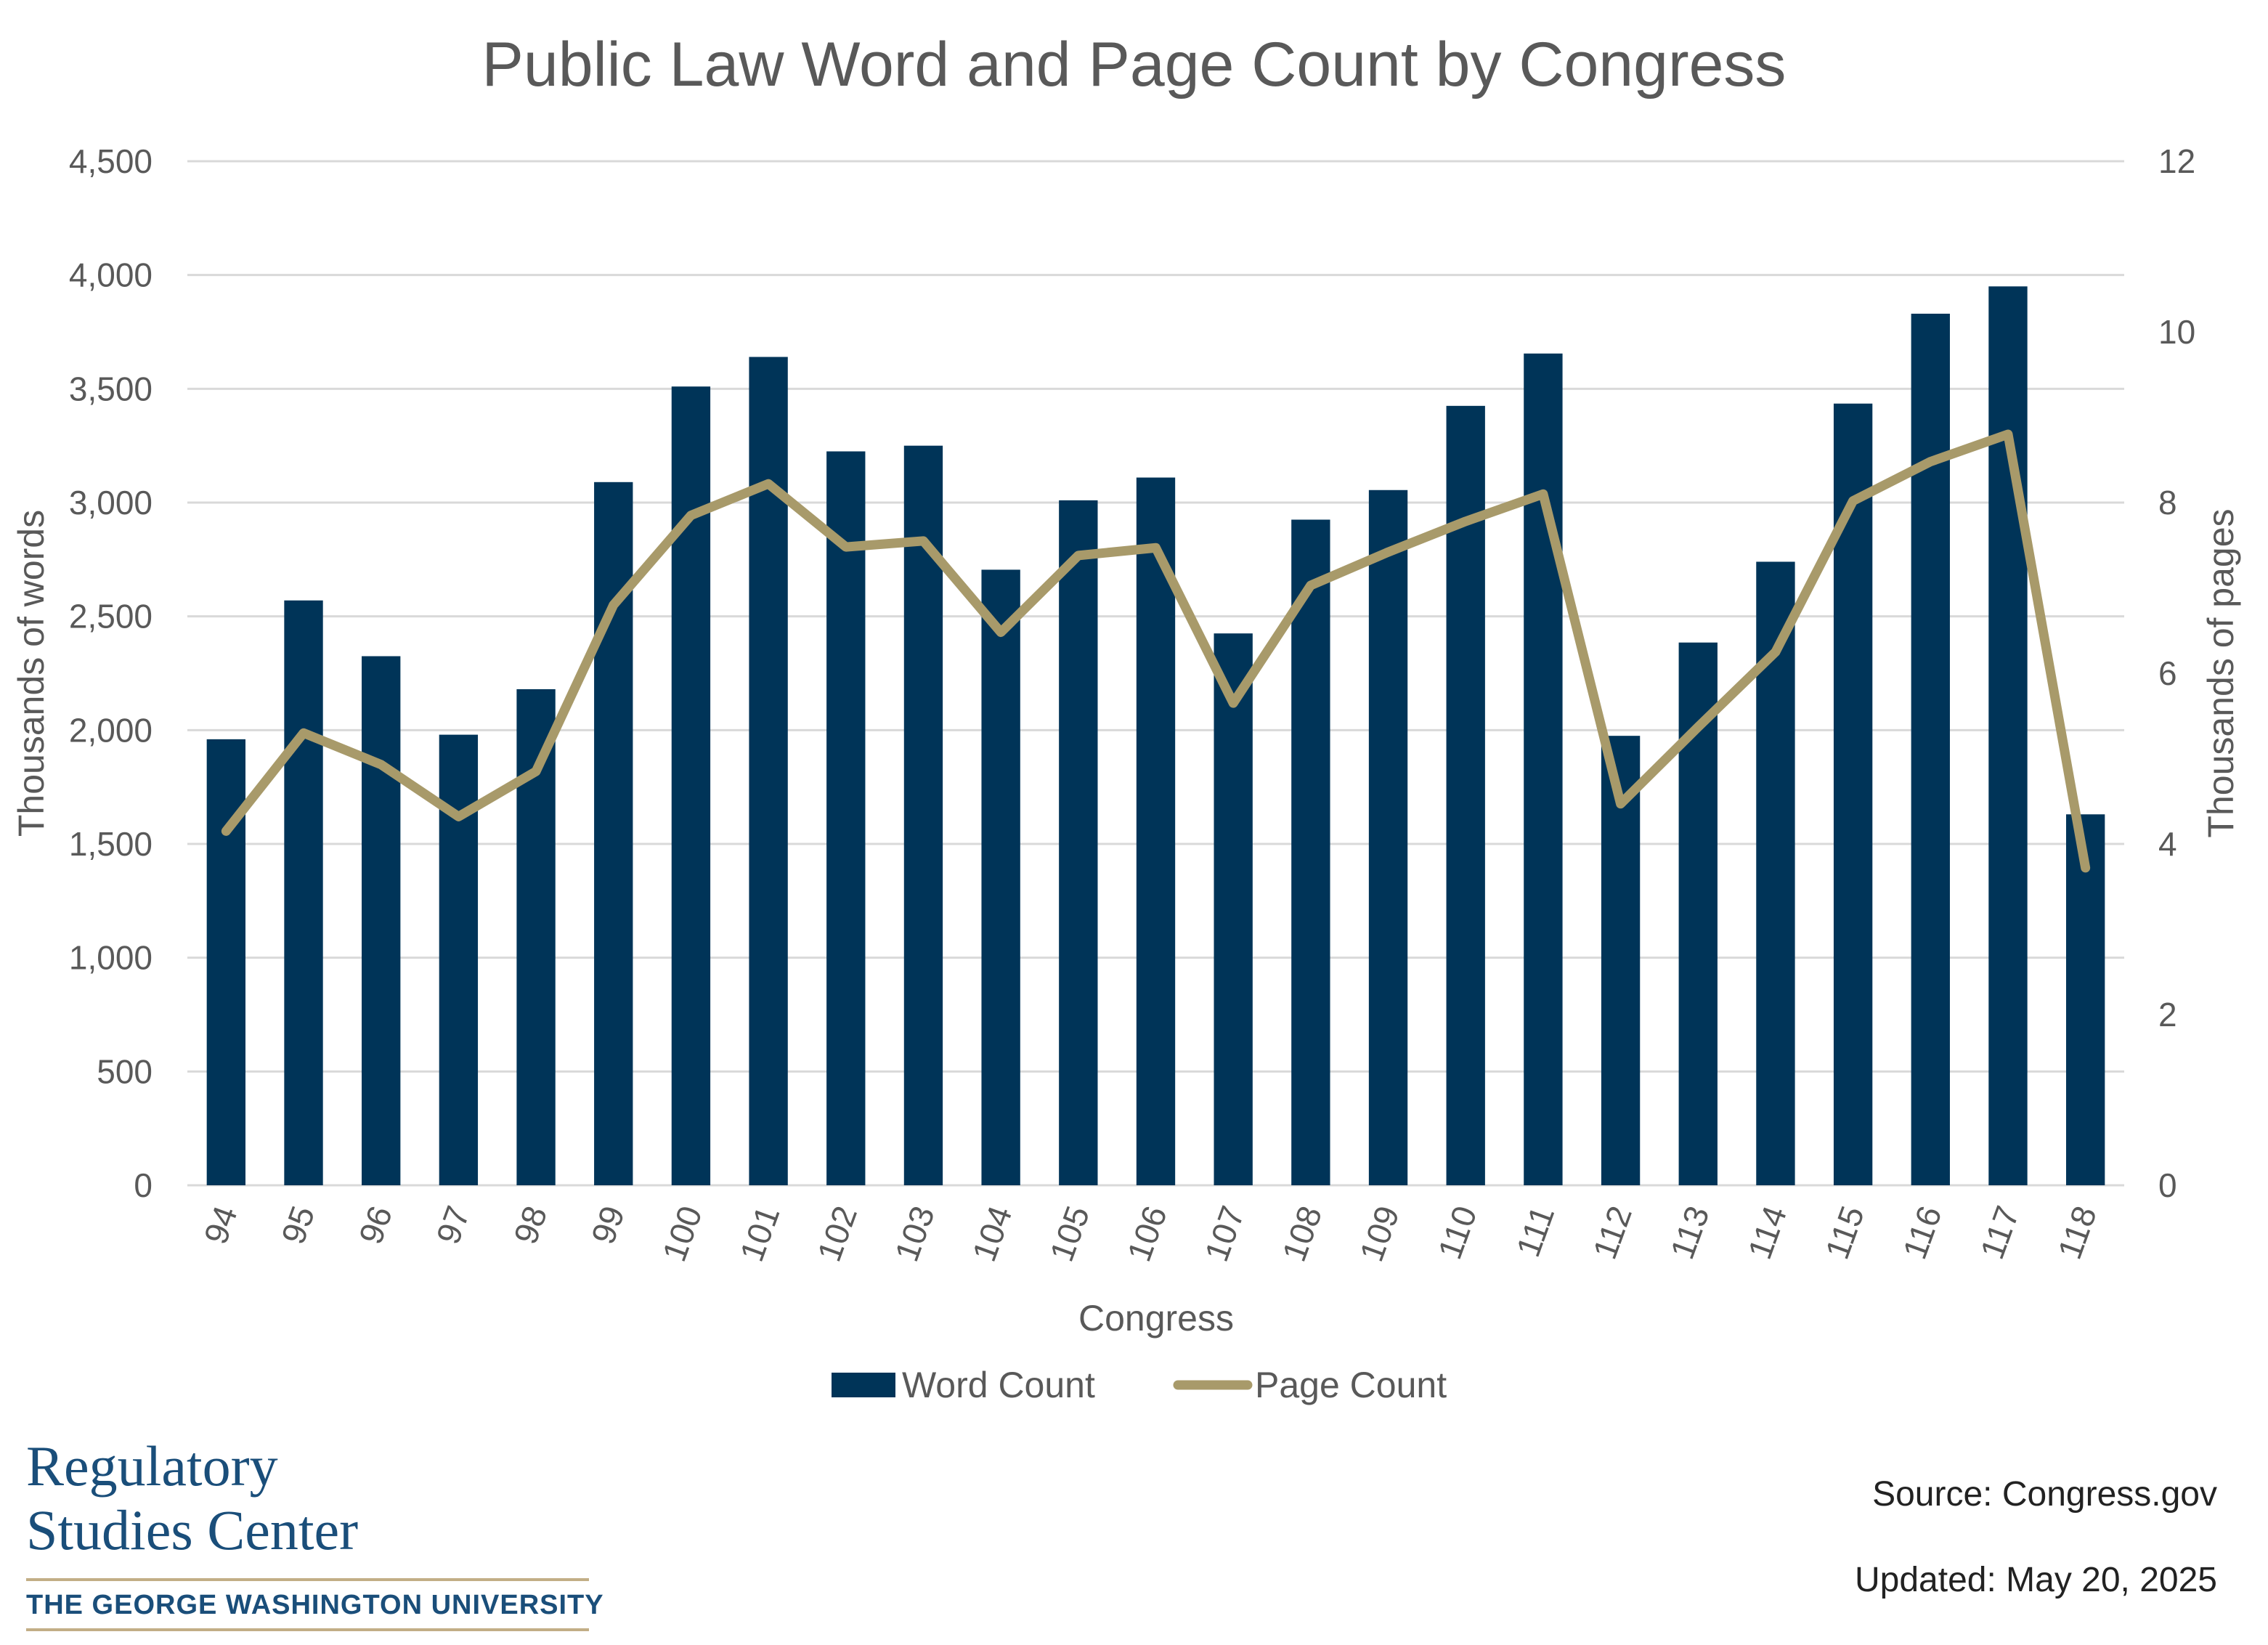  What do you see at coordinates (1922, 1232) in the screenshot?
I see `x-tick-label: 116` at bounding box center [1922, 1232].